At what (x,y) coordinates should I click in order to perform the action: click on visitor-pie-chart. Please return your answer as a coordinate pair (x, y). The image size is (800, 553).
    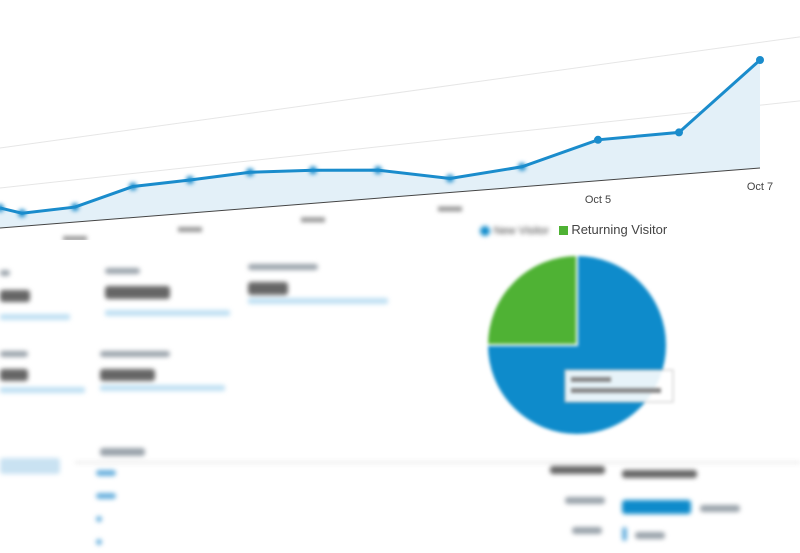
    Looking at the image, I should click on (579, 344).